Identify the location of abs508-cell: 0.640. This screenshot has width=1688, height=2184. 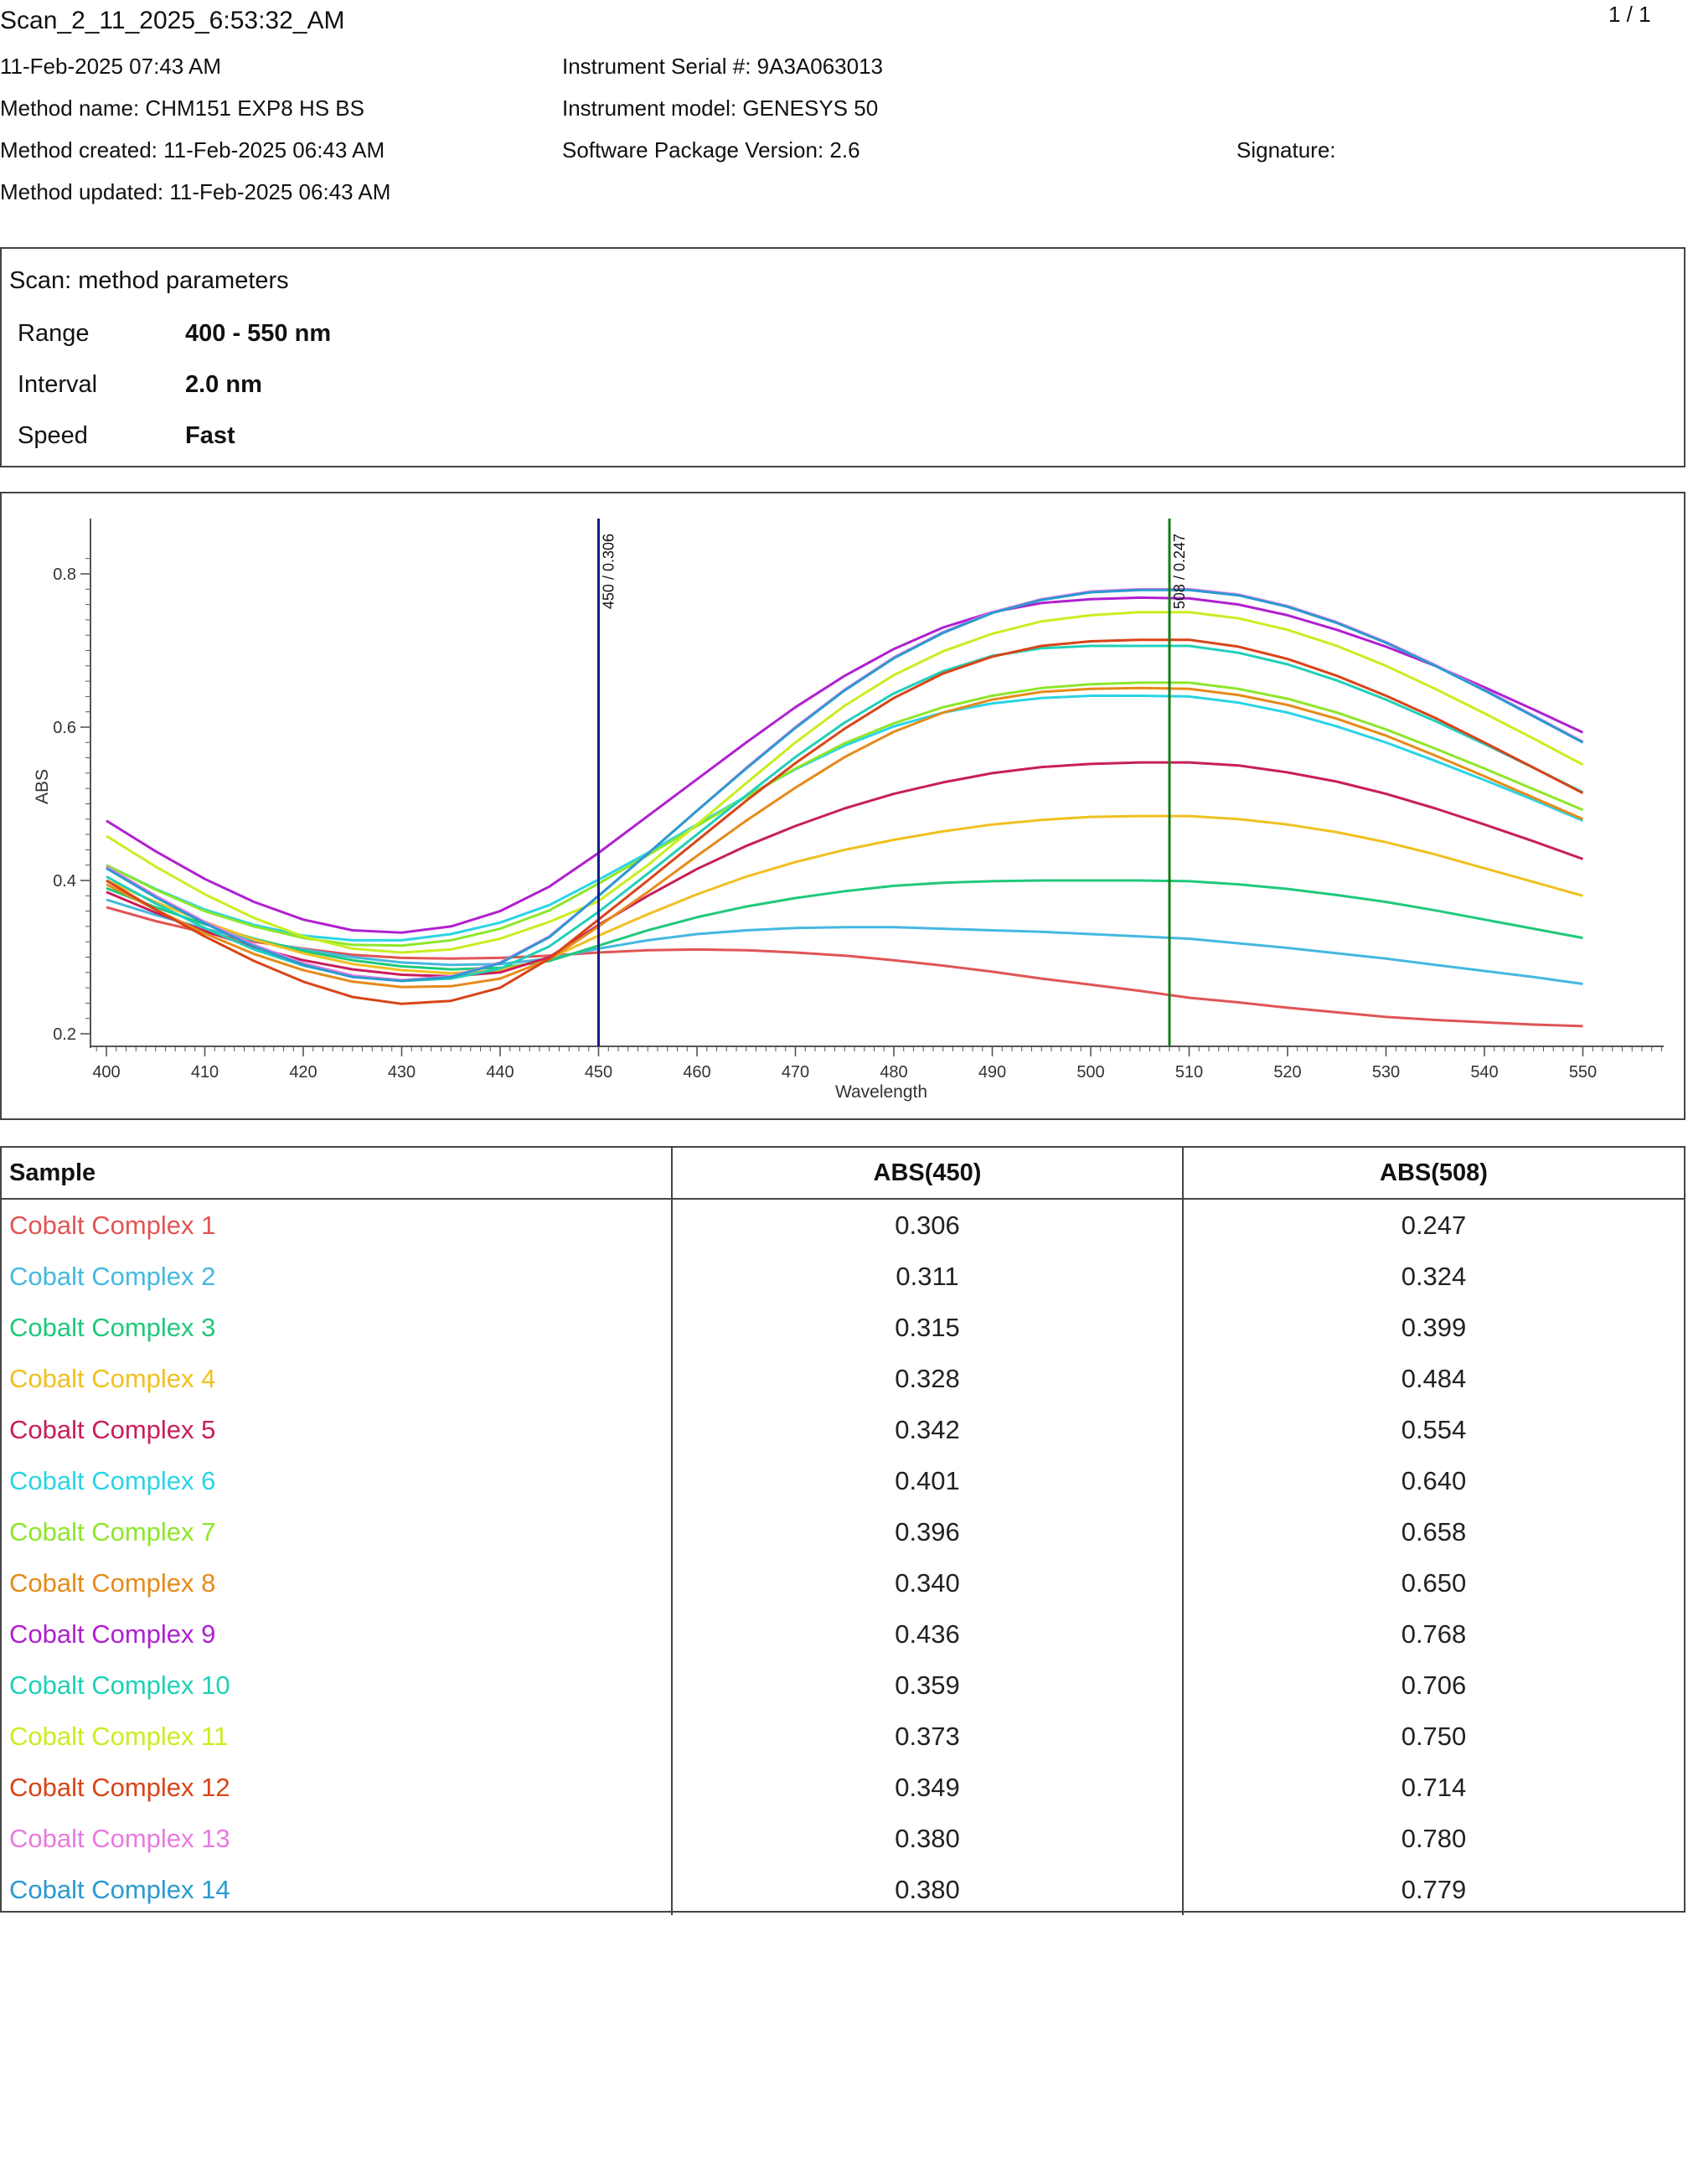
(1434, 1480).